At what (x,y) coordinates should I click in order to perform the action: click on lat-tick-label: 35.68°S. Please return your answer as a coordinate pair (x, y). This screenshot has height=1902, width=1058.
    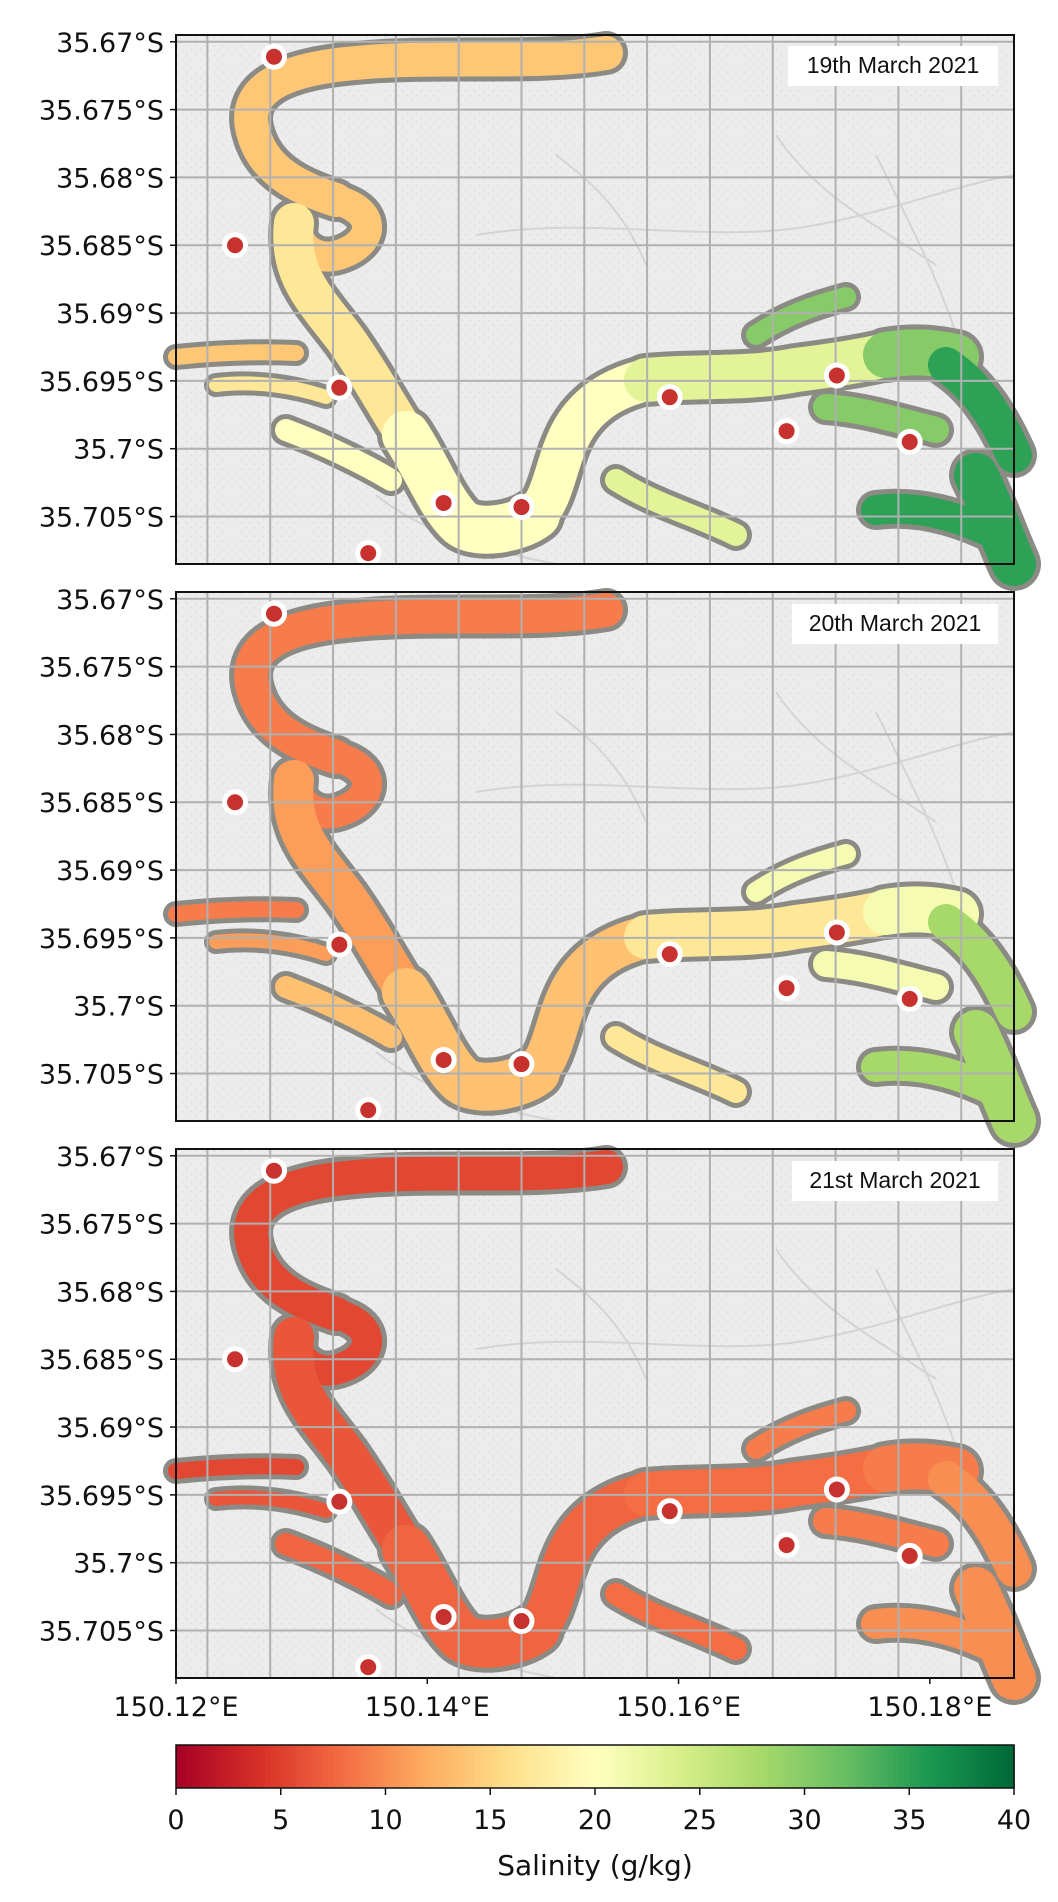
    Looking at the image, I should click on (110, 1292).